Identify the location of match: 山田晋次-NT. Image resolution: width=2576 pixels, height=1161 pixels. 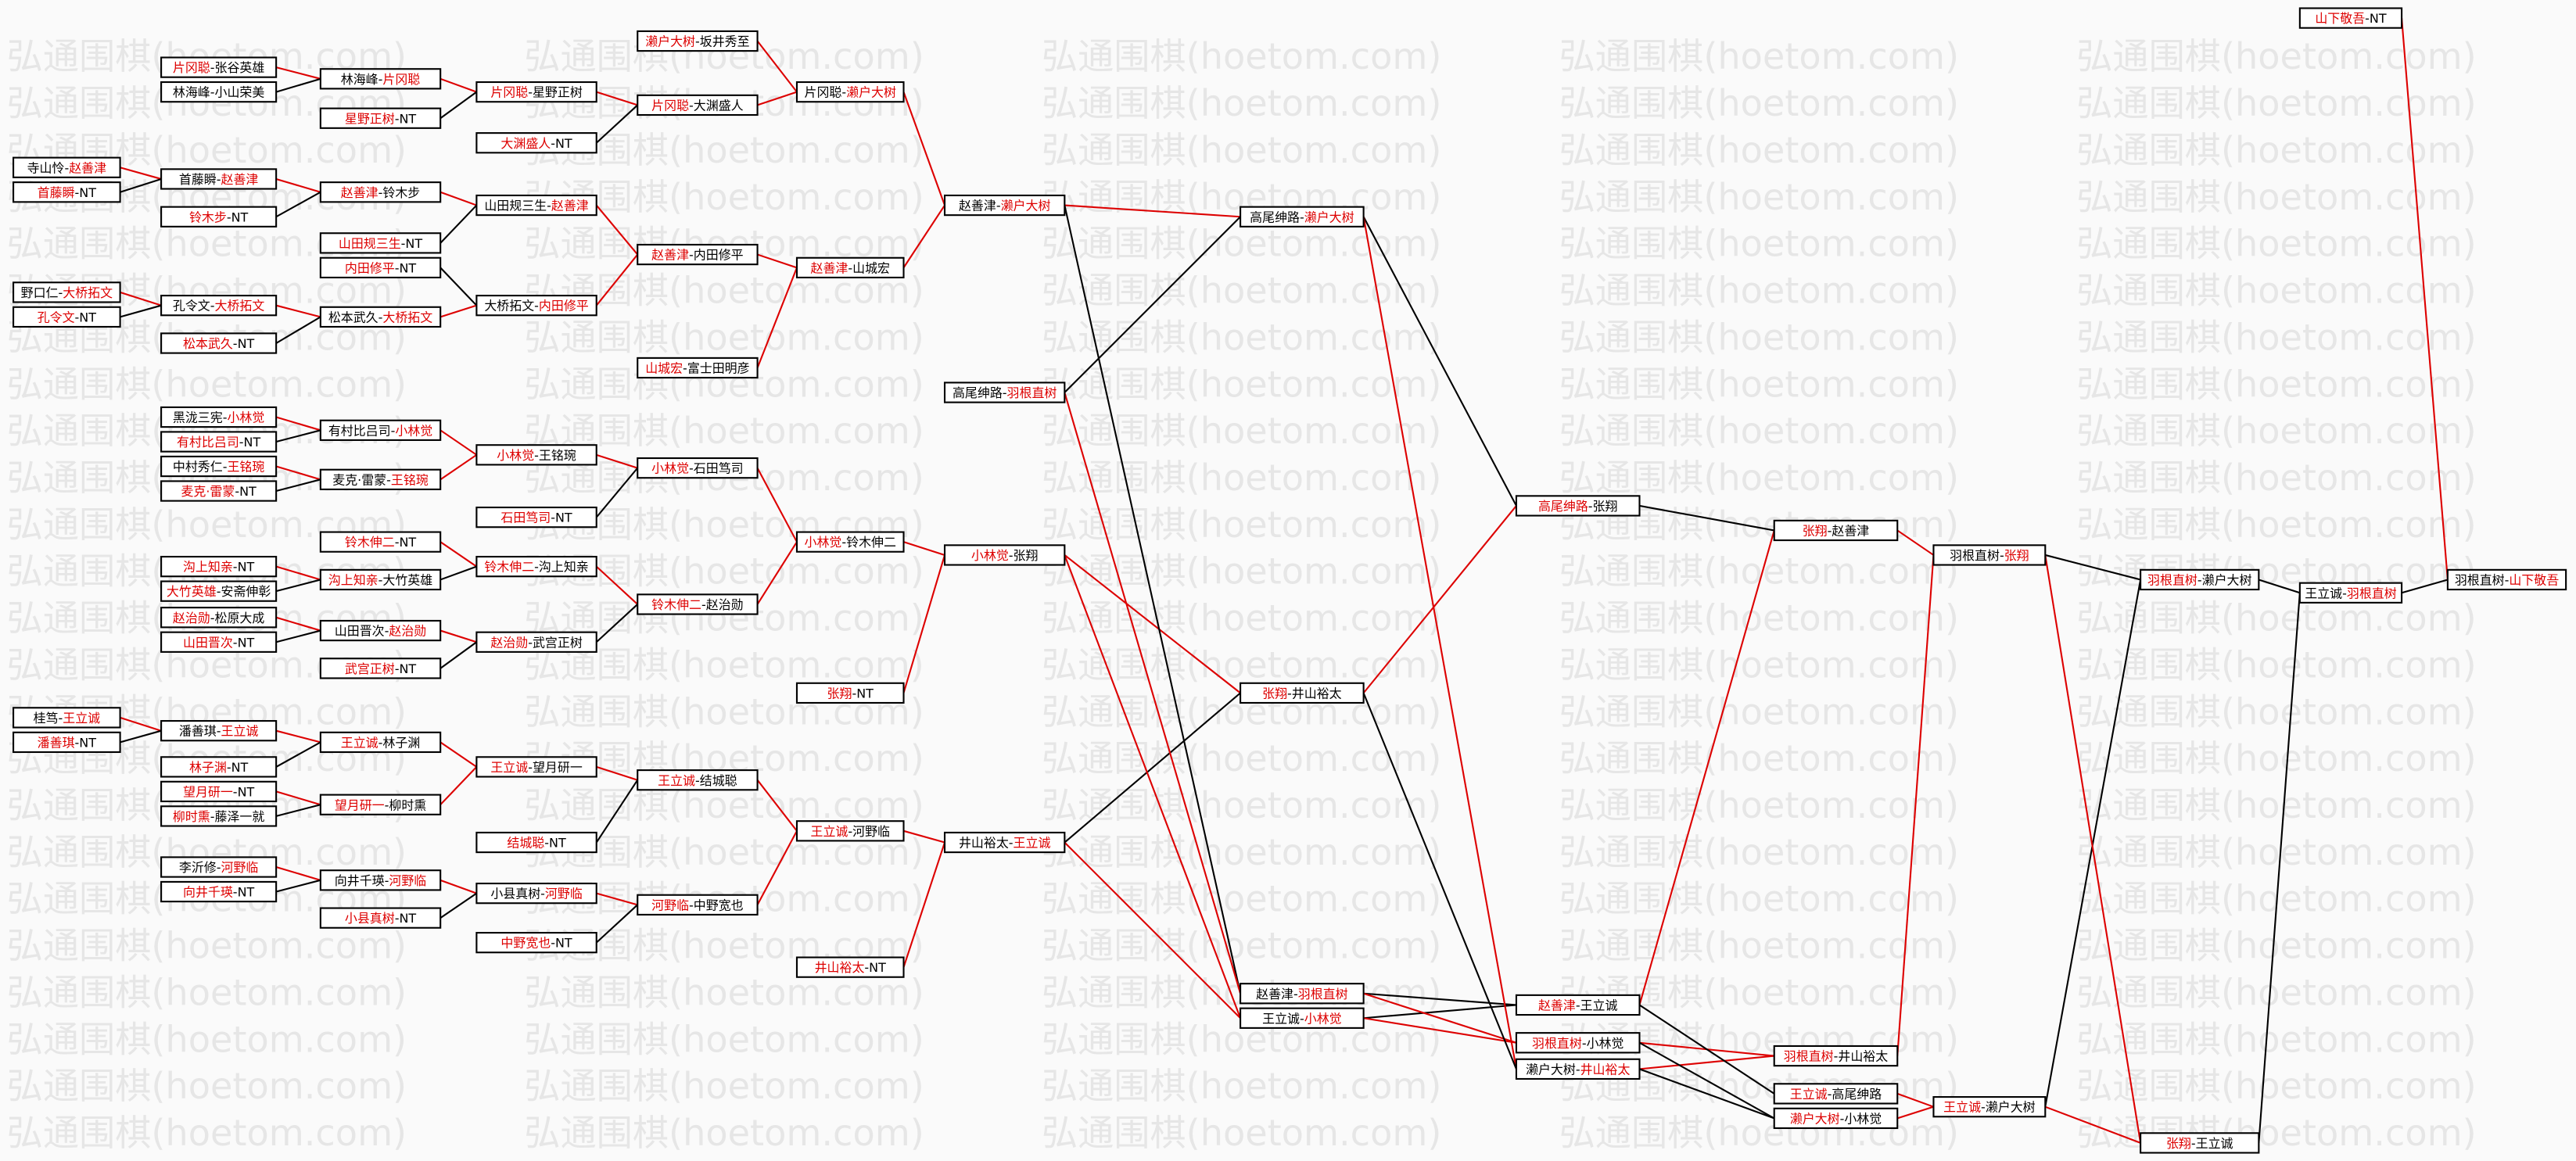
(219, 642).